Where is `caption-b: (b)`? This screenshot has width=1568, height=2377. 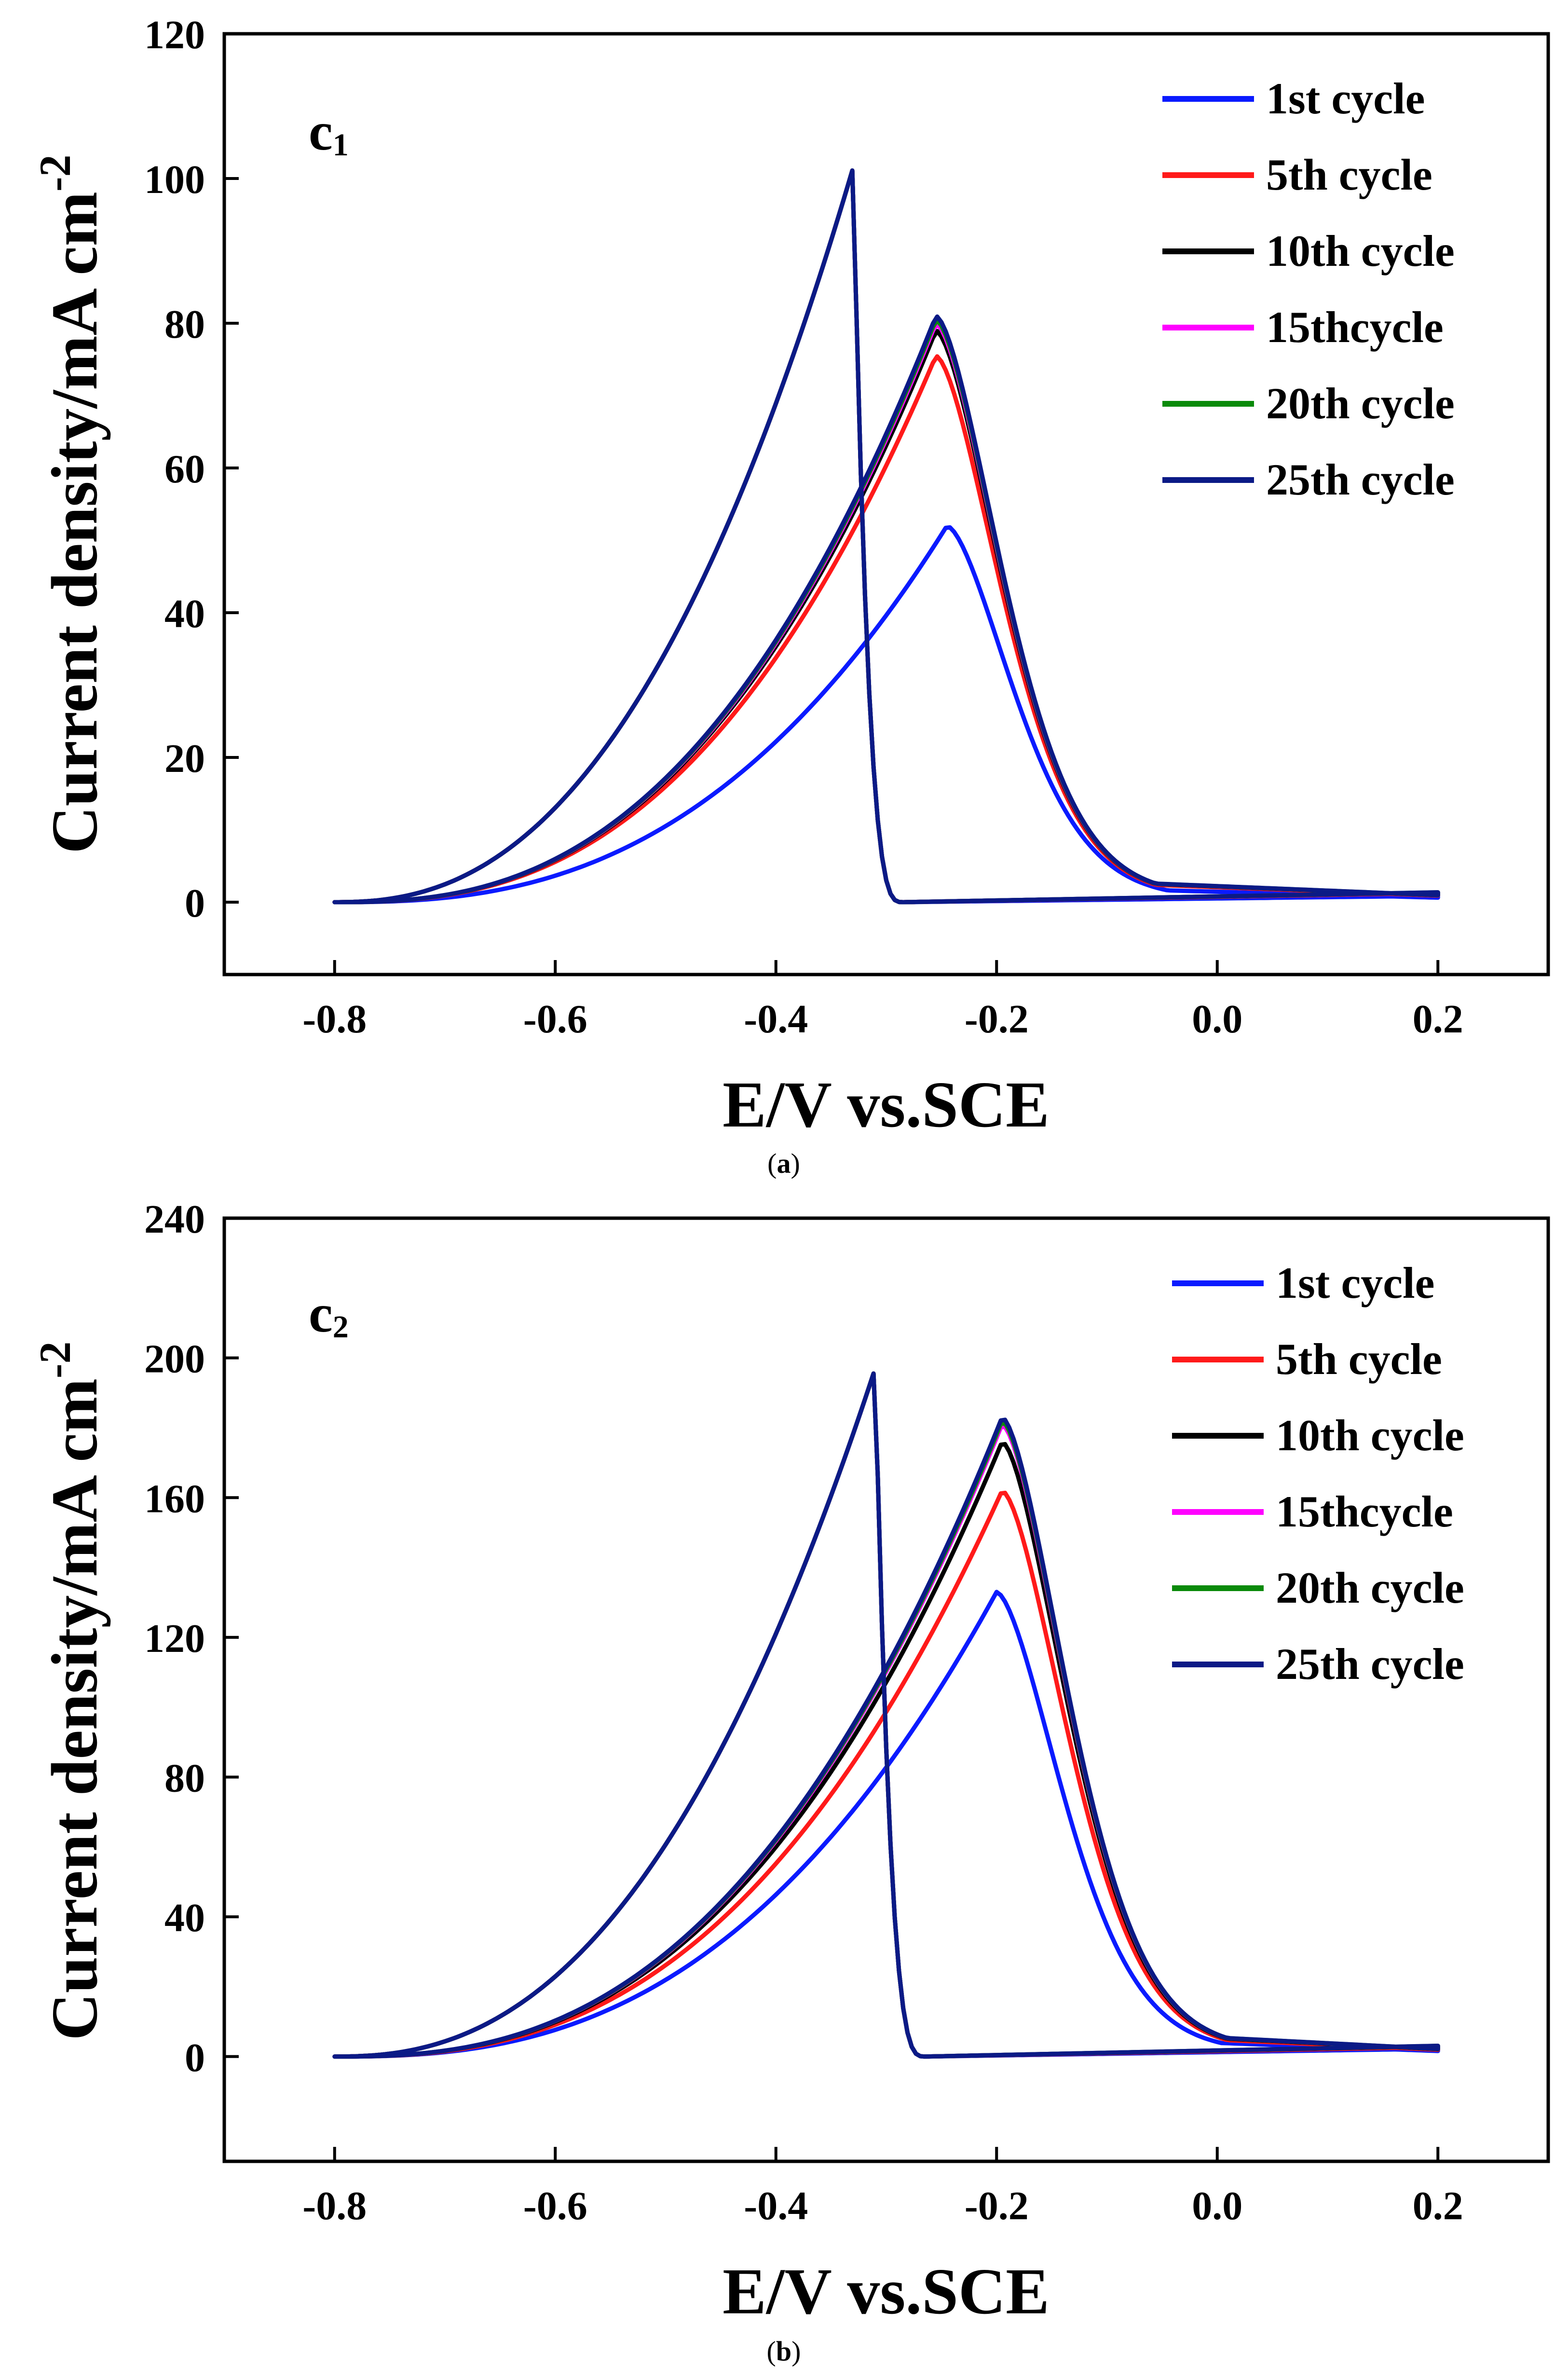 caption-b: (b) is located at coordinates (784, 2351).